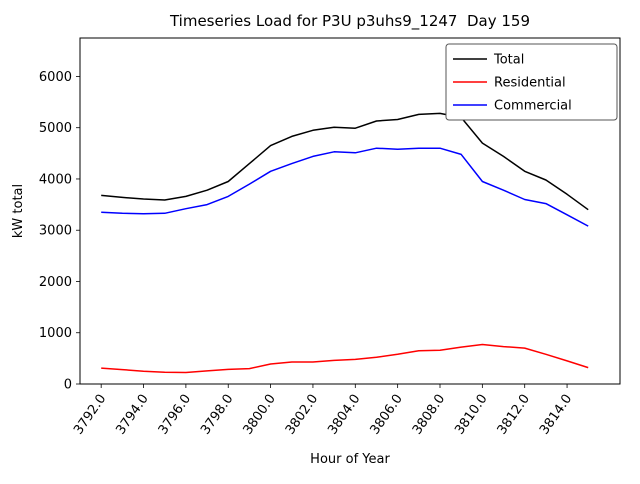  What do you see at coordinates (18, 211) in the screenshot?
I see `y-axis-label: kW total` at bounding box center [18, 211].